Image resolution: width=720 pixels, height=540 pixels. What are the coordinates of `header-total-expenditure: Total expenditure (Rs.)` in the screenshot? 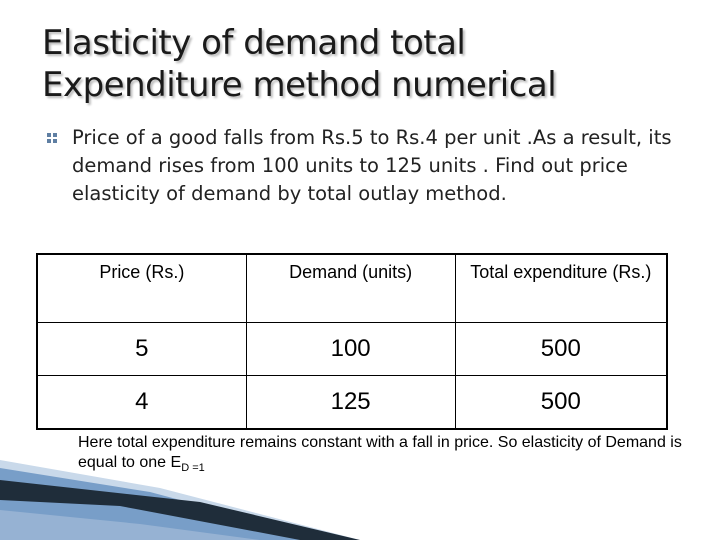 It's located at (561, 288).